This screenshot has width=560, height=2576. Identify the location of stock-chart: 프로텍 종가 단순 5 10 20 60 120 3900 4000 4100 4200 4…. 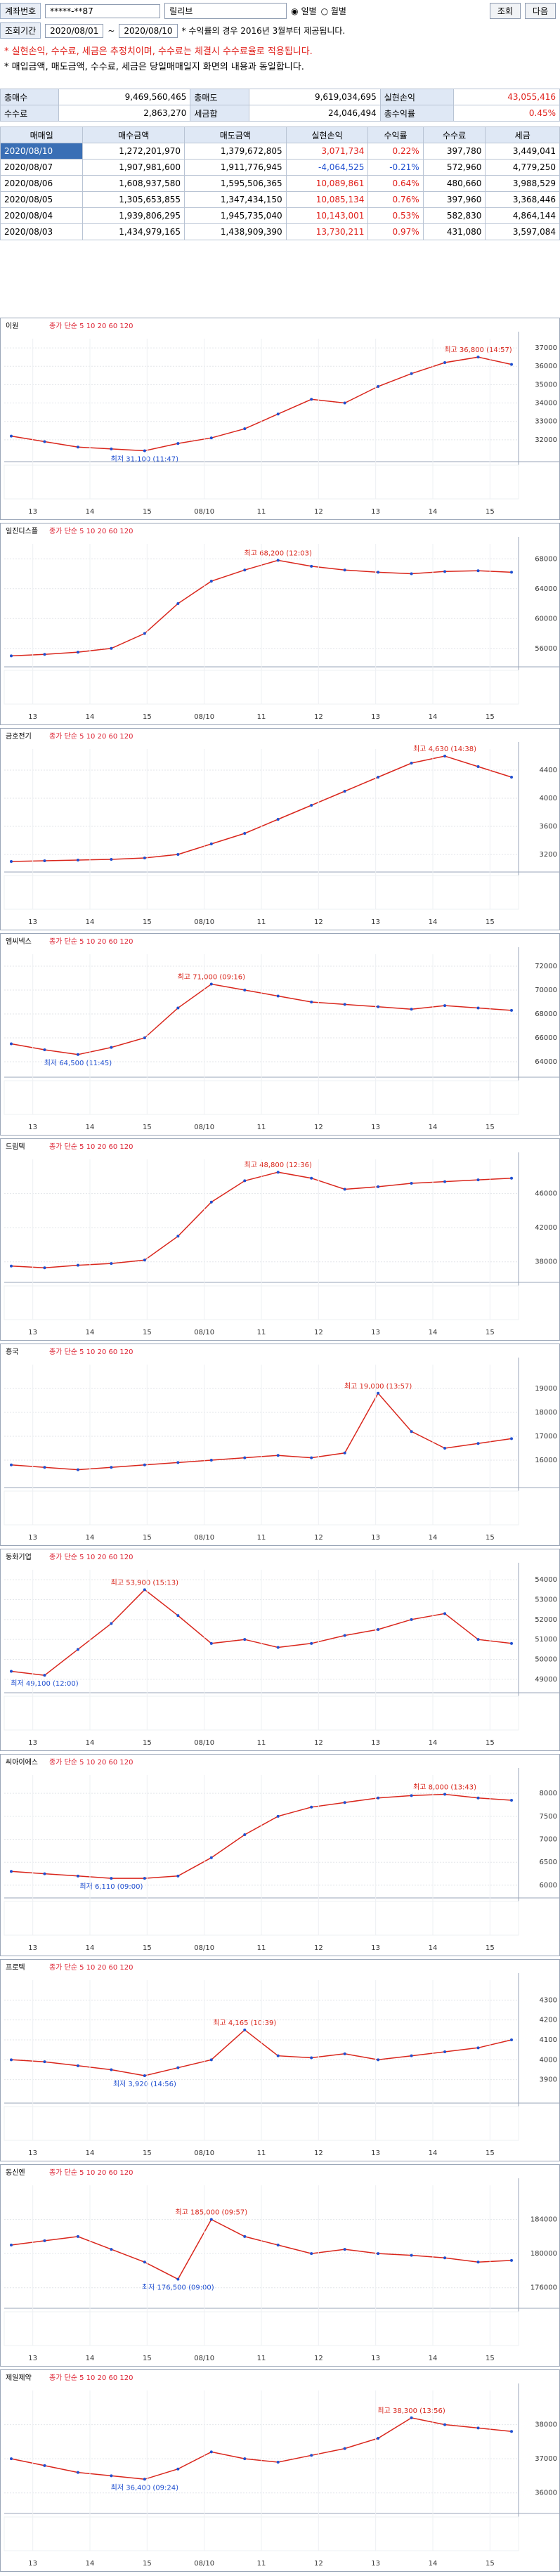
(280, 2060).